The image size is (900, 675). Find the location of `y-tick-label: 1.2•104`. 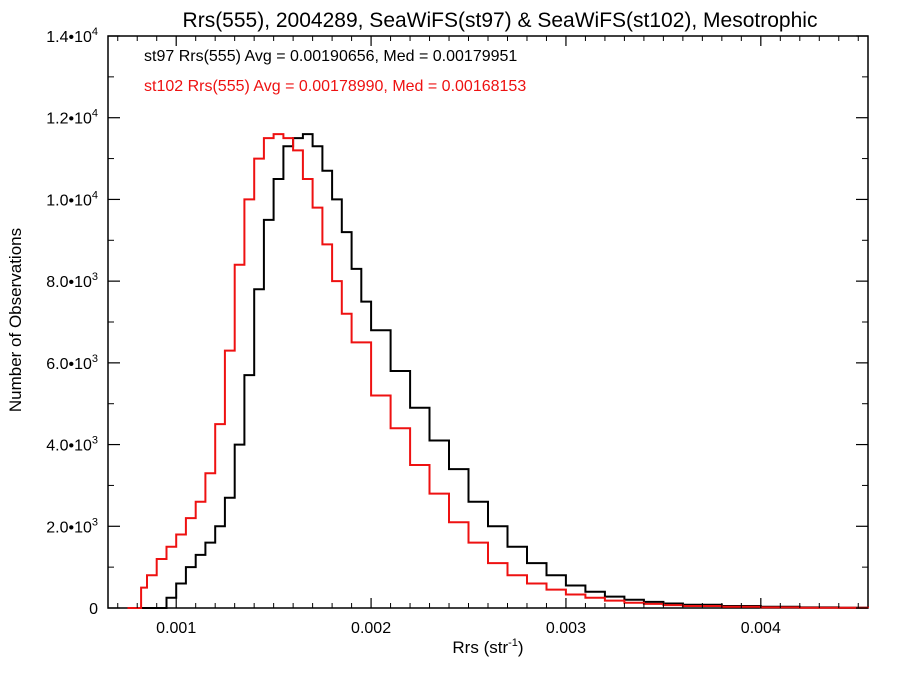

y-tick-label: 1.2•104 is located at coordinates (72, 118).